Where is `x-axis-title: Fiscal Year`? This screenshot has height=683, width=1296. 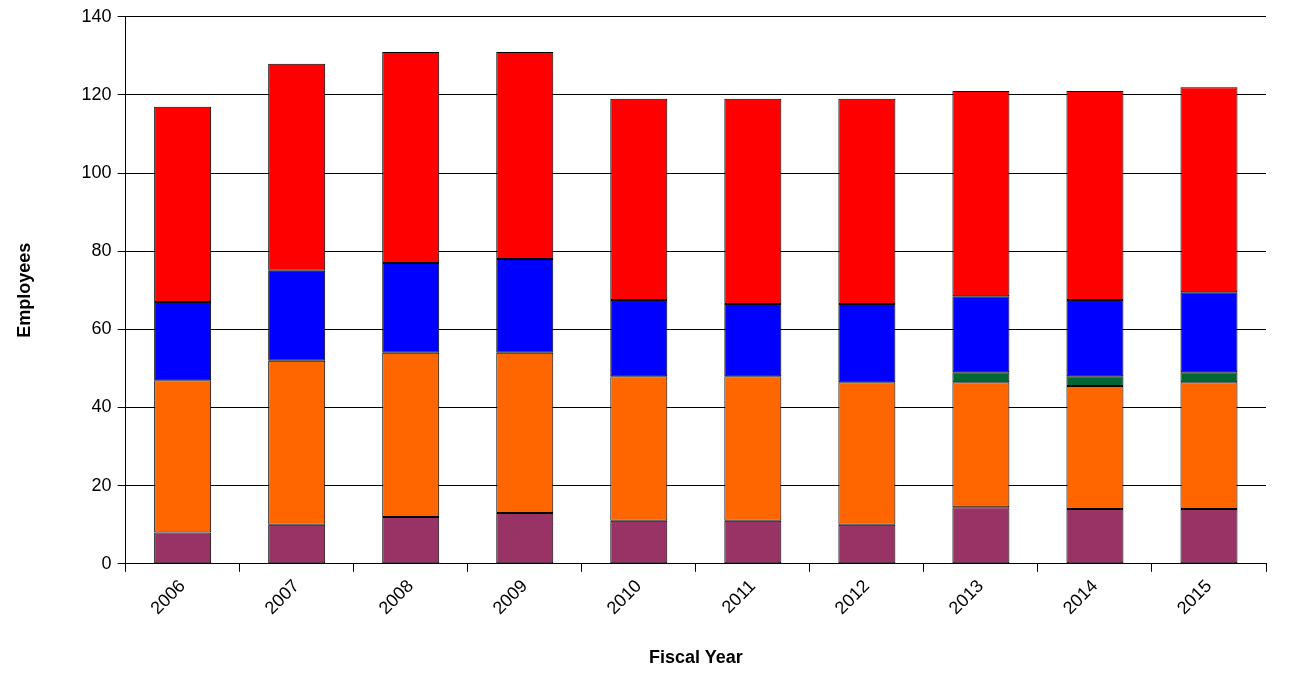 x-axis-title: Fiscal Year is located at coordinates (695, 657).